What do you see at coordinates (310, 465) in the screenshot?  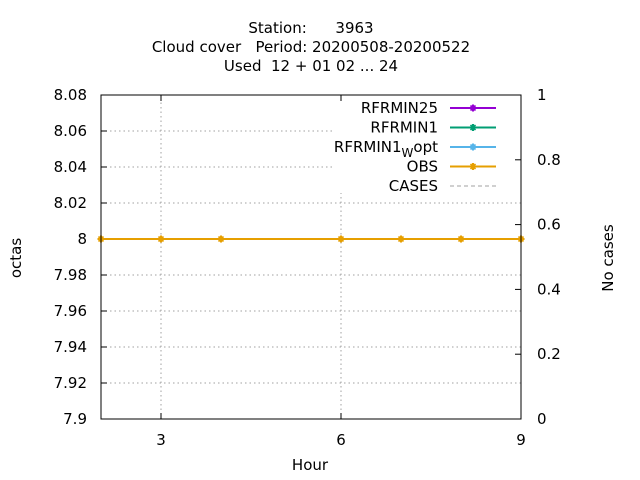 I see `x-axis-label: Hour` at bounding box center [310, 465].